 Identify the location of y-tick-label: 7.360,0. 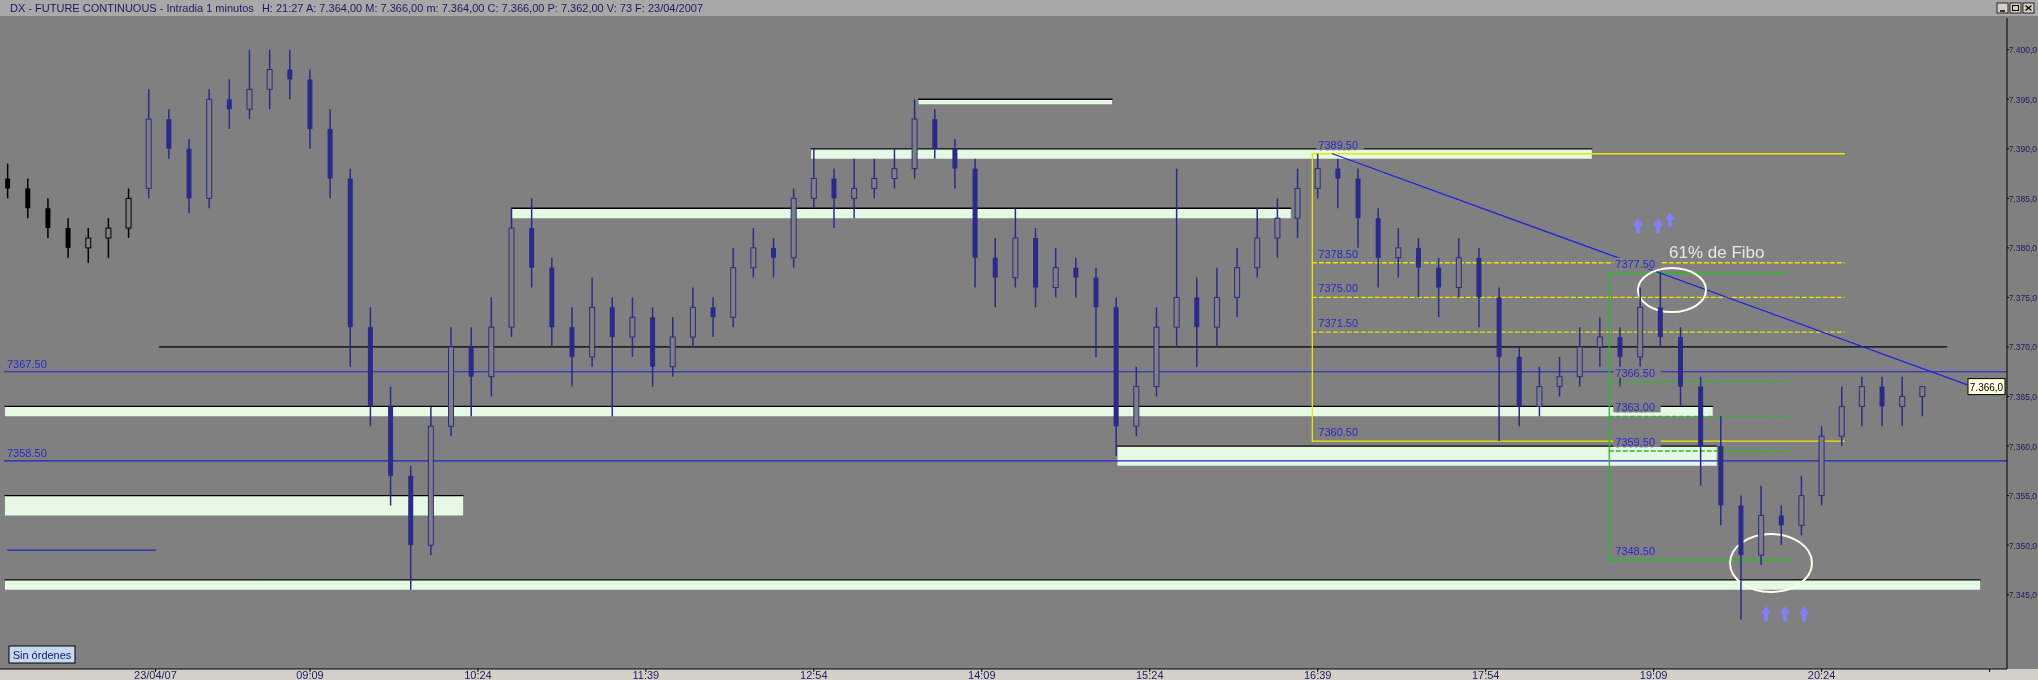
(2023, 446).